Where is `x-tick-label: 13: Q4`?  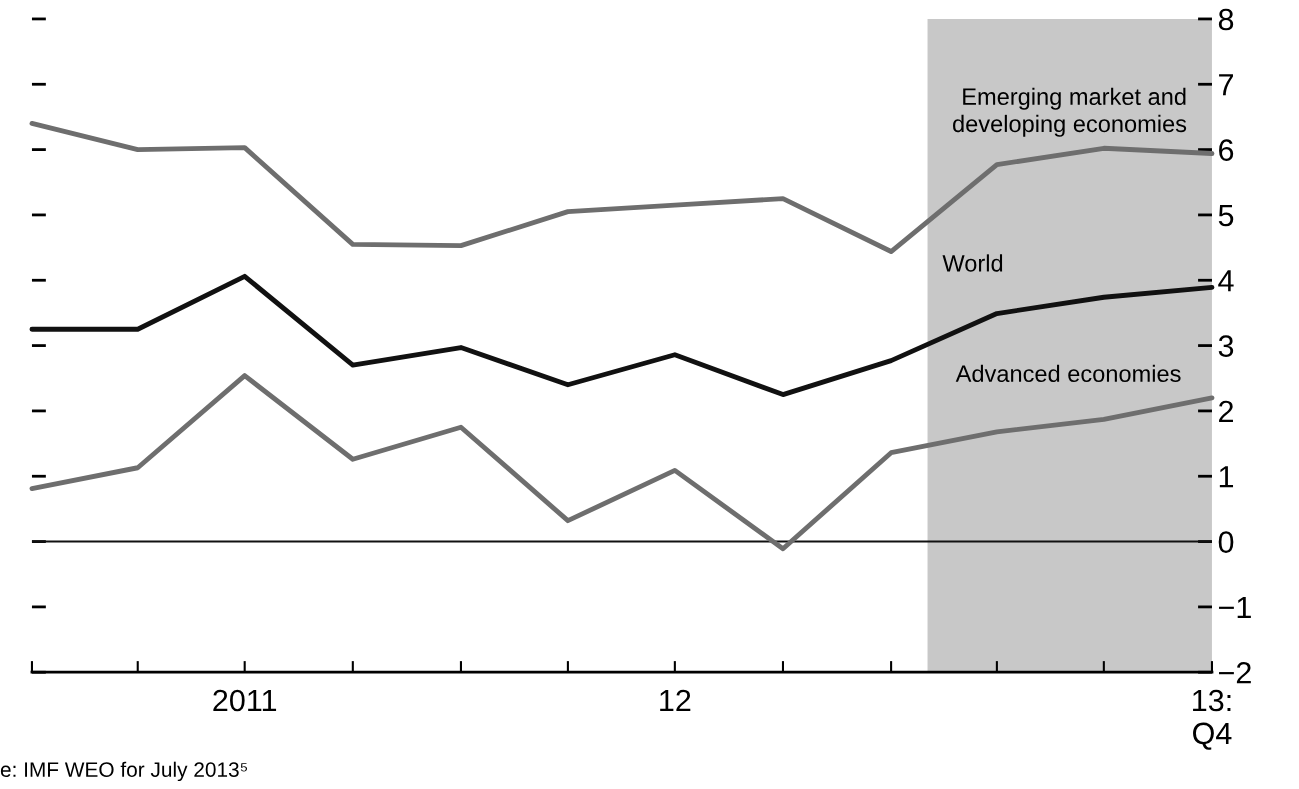
x-tick-label: 13: Q4 is located at coordinates (1212, 719).